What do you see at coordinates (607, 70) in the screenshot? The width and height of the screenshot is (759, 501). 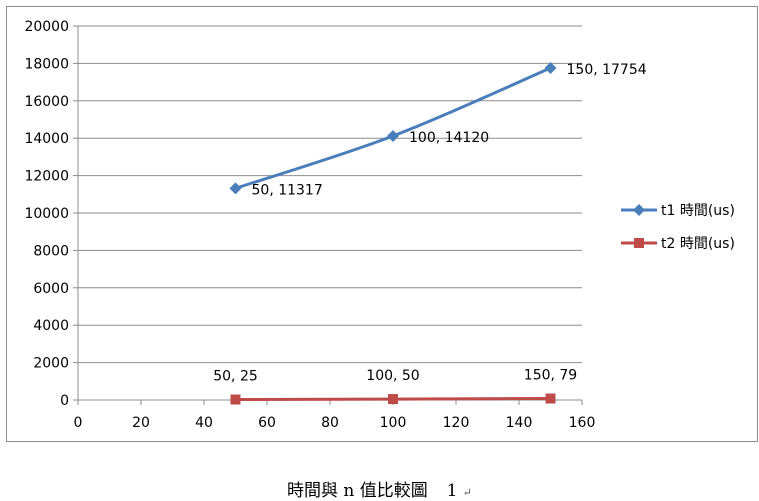 I see `data-label: 150, 17754` at bounding box center [607, 70].